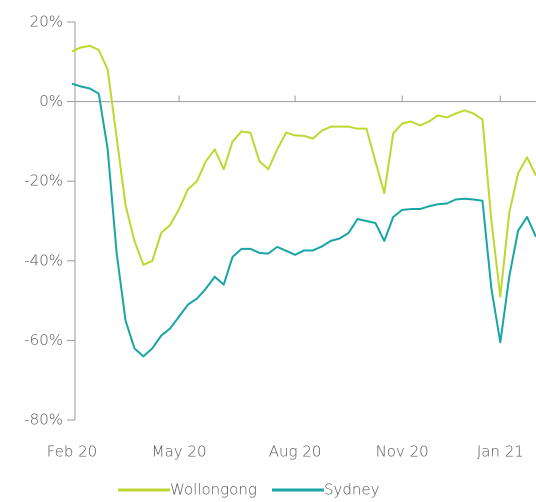 The image size is (536, 502). Describe the element at coordinates (213, 490) in the screenshot. I see `legend-label: Wollongong` at that location.